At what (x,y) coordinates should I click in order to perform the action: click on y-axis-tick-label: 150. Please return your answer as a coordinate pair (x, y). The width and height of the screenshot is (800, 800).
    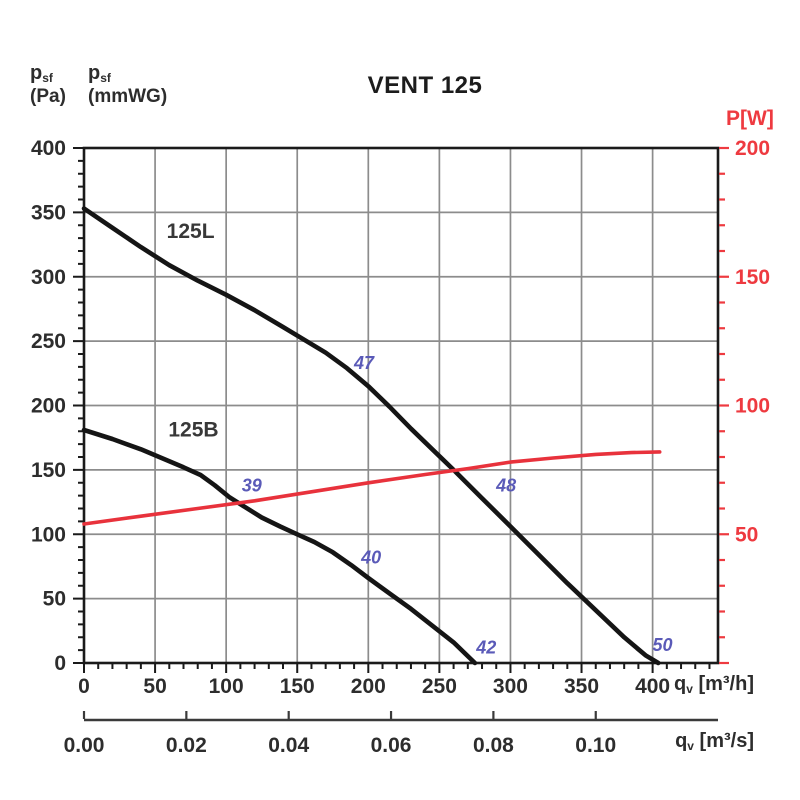
    Looking at the image, I should click on (48, 470).